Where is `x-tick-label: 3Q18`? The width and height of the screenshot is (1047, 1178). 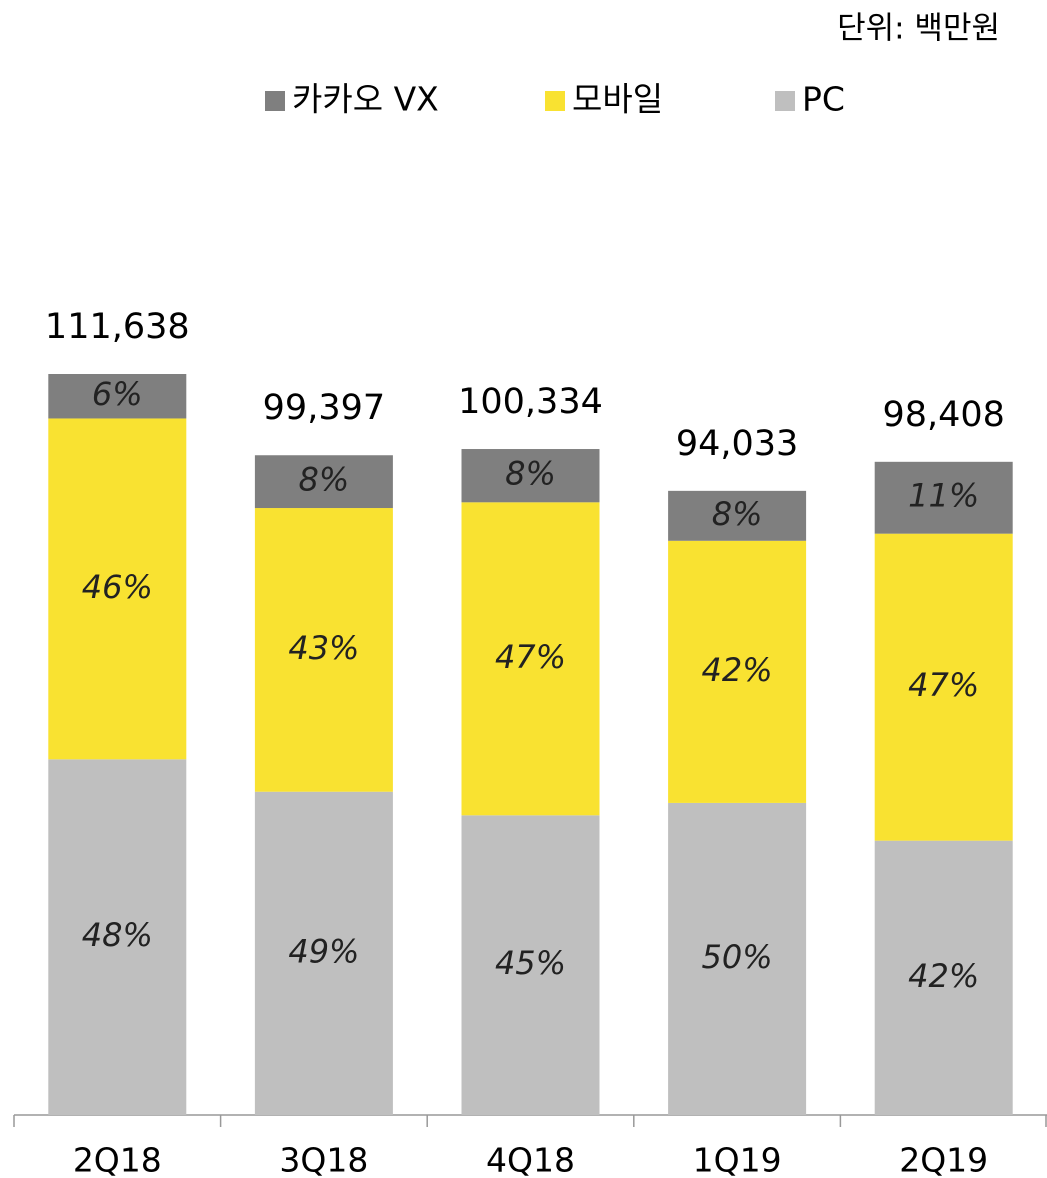 x-tick-label: 3Q18 is located at coordinates (323, 1159).